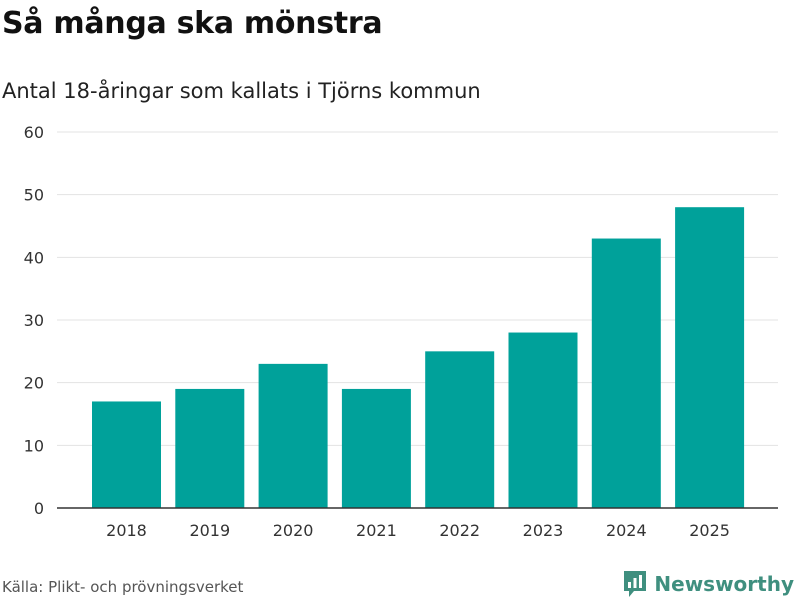  What do you see at coordinates (293, 530) in the screenshot?
I see `x-tick-label: 2020` at bounding box center [293, 530].